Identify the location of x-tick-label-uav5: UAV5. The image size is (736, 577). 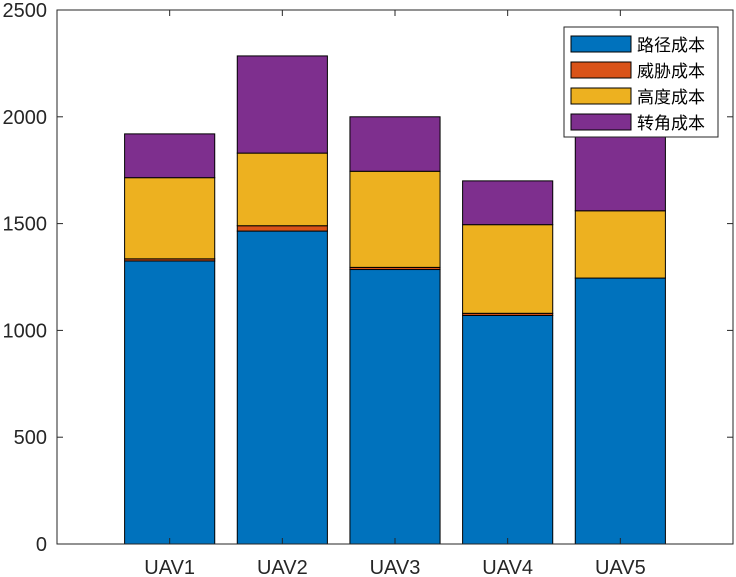
(620, 567).